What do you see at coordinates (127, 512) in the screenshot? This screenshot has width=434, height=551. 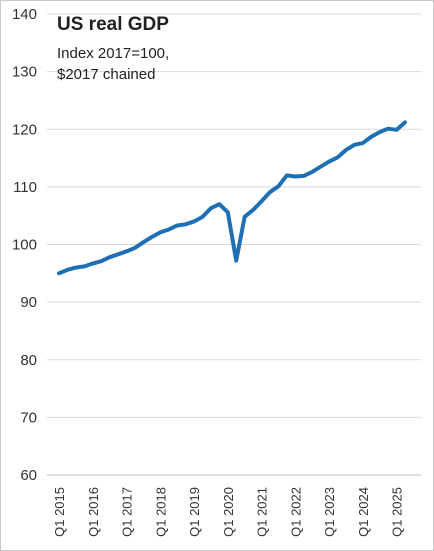 I see `x-tick-label: Q1 2017` at bounding box center [127, 512].